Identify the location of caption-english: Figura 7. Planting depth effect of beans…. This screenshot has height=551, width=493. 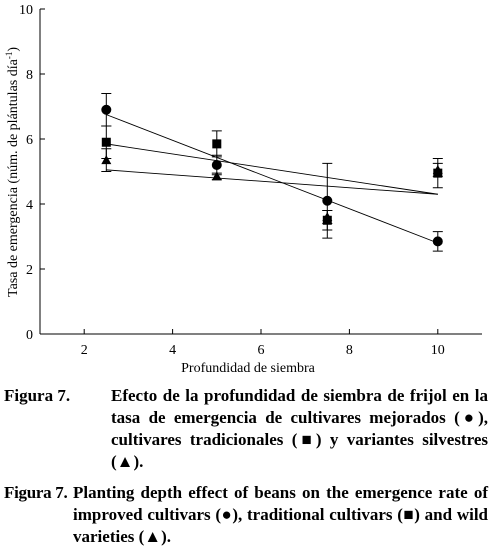
(246, 515).